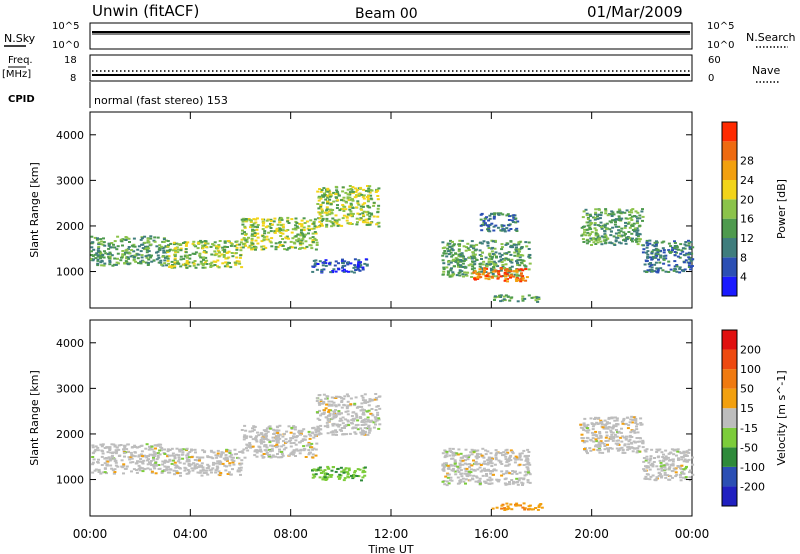  What do you see at coordinates (70, 343) in the screenshot?
I see `velocity-ytick-label: 4000` at bounding box center [70, 343].